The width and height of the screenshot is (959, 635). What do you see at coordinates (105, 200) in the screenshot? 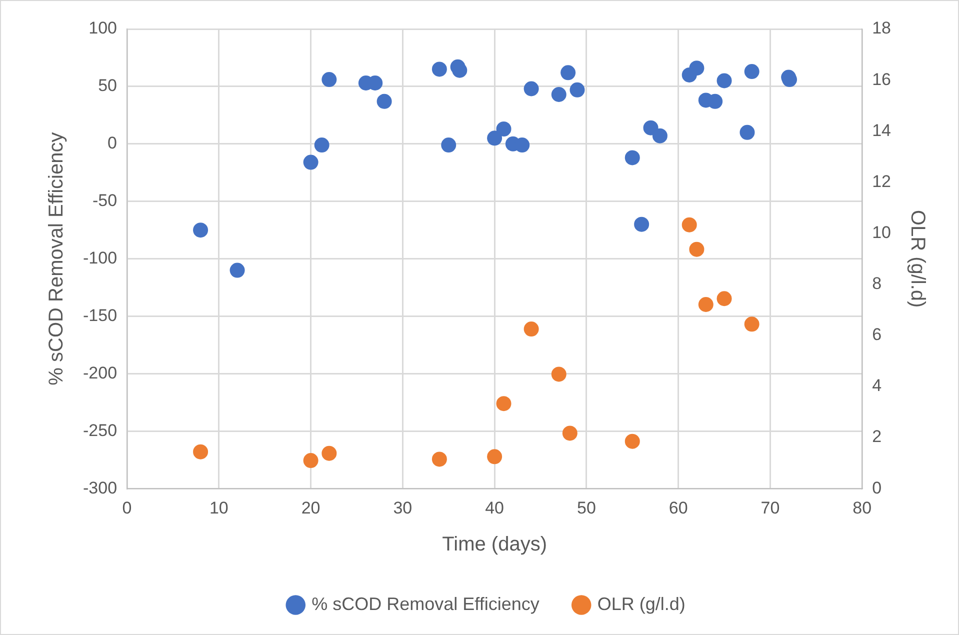
I see `y-tick-label: -50` at bounding box center [105, 200].